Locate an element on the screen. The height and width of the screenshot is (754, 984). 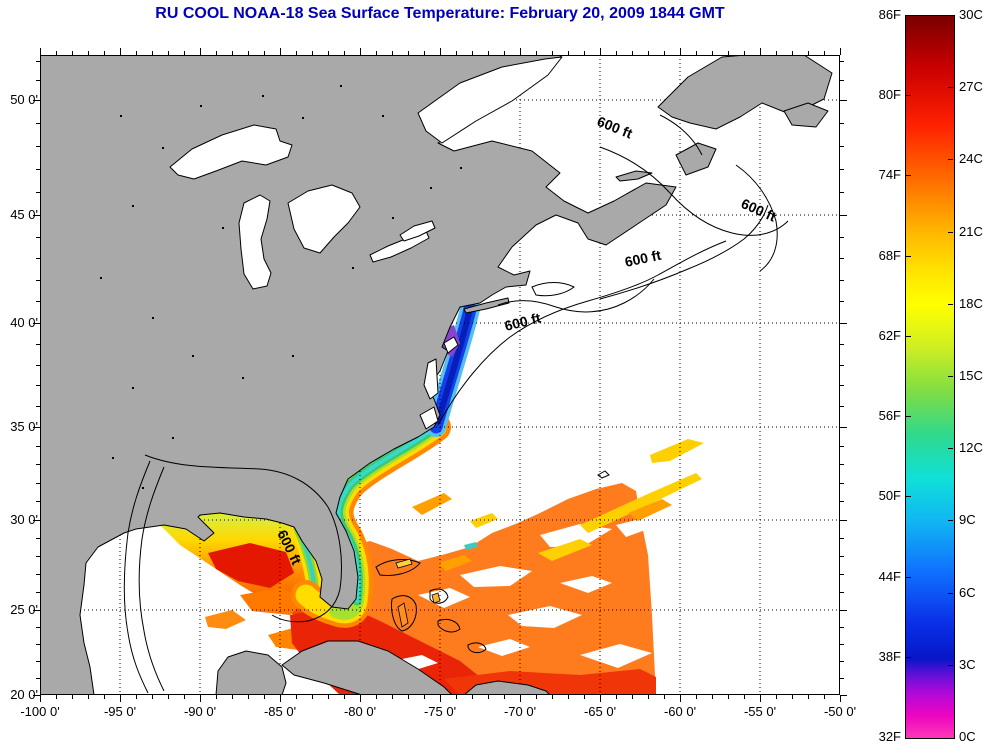
long-island is located at coordinates (486, 305).